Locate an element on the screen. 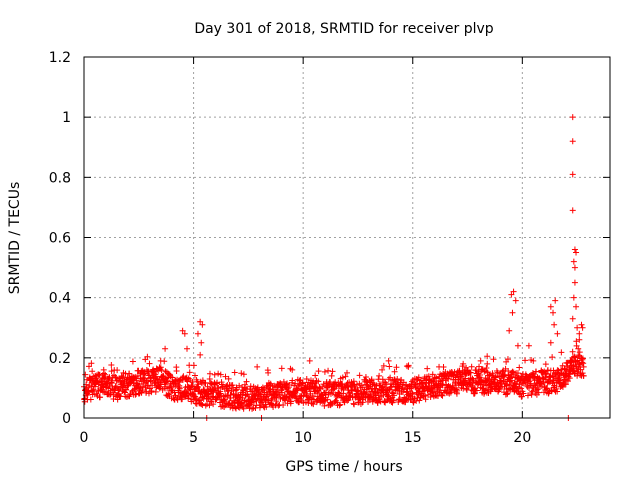 Image resolution: width=640 pixels, height=480 pixels. x-tick-label: 15 is located at coordinates (413, 438).